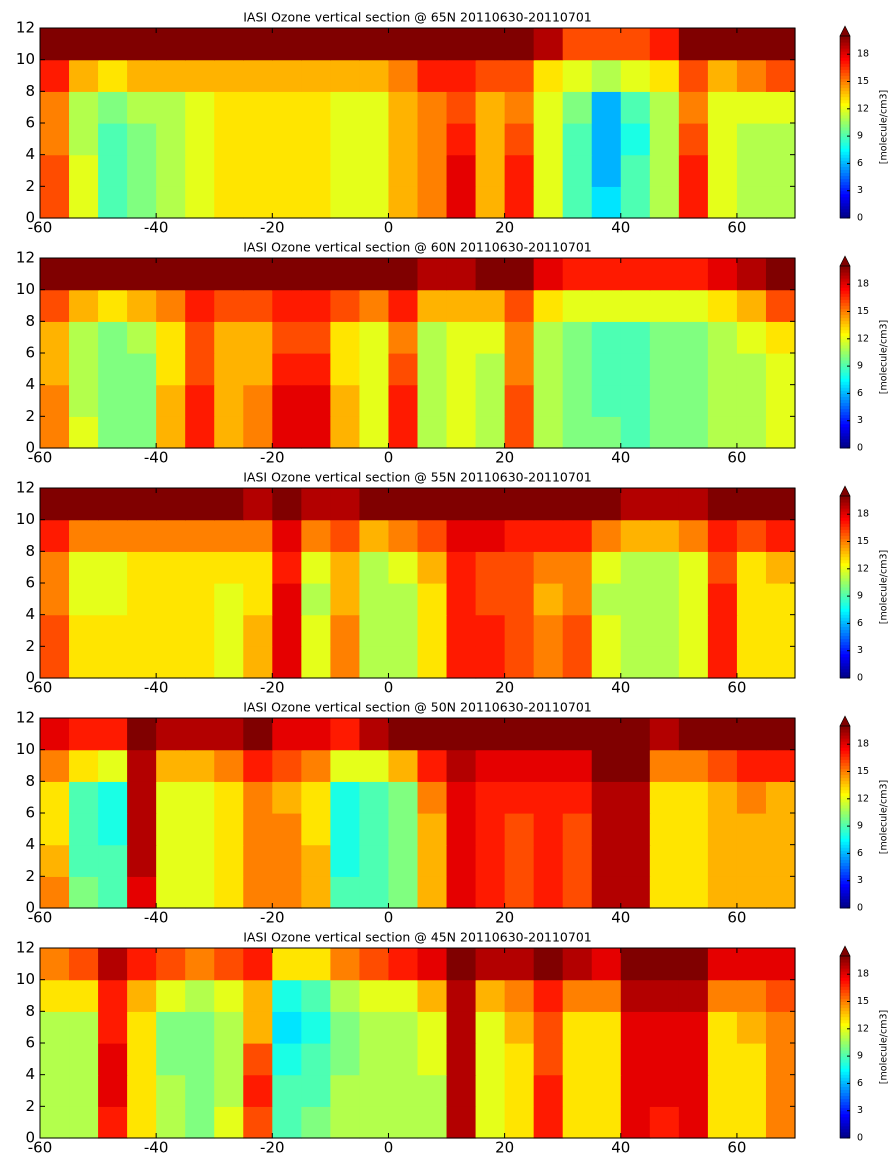  Describe the element at coordinates (860, 678) in the screenshot. I see `colorbar-tick-label: 0` at that location.